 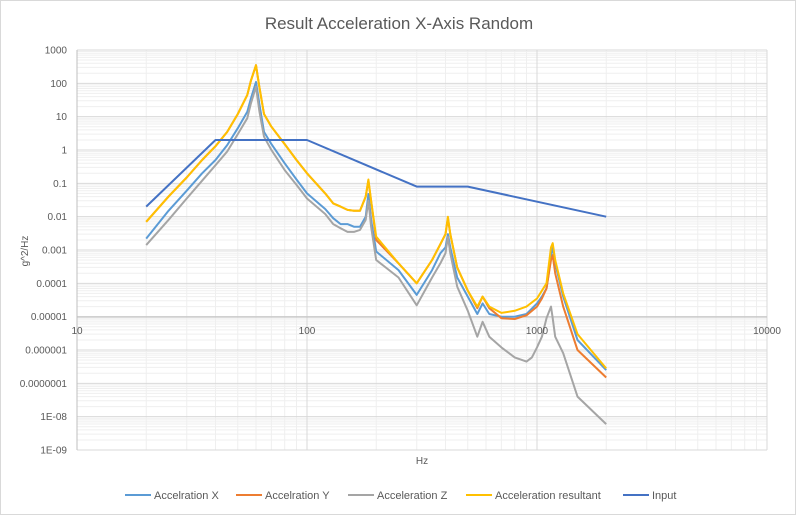 I want to click on legend-label-acceleration-z: Acceleration Z, so click(x=412, y=496).